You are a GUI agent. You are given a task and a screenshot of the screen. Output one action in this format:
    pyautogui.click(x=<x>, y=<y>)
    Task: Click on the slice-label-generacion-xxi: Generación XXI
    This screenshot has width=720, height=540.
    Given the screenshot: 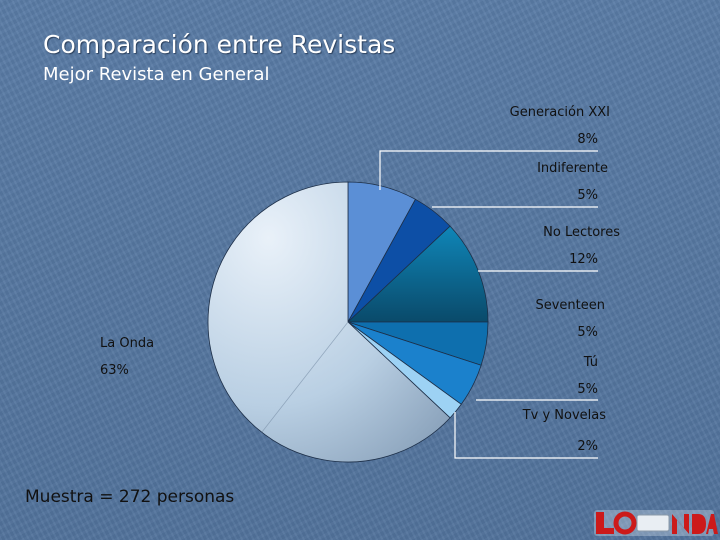 What is the action you would take?
    pyautogui.click(x=560, y=112)
    